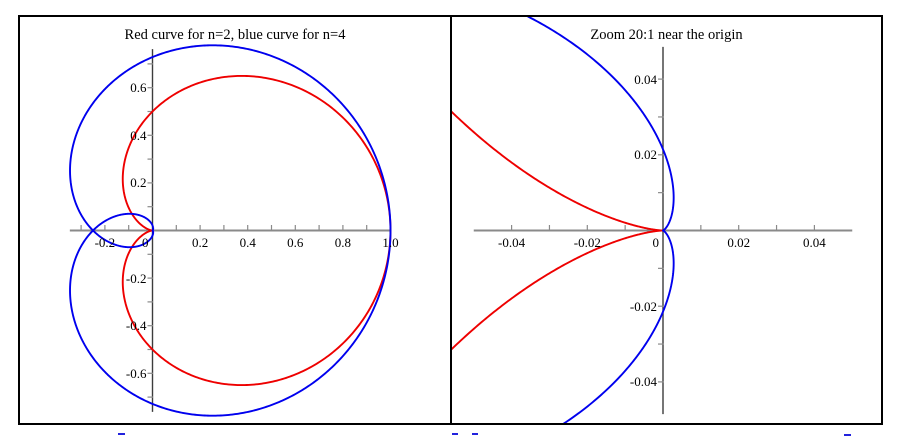 Image resolution: width=902 pixels, height=437 pixels. What do you see at coordinates (643, 382) in the screenshot?
I see `y-tick-label: -0.04` at bounding box center [643, 382].